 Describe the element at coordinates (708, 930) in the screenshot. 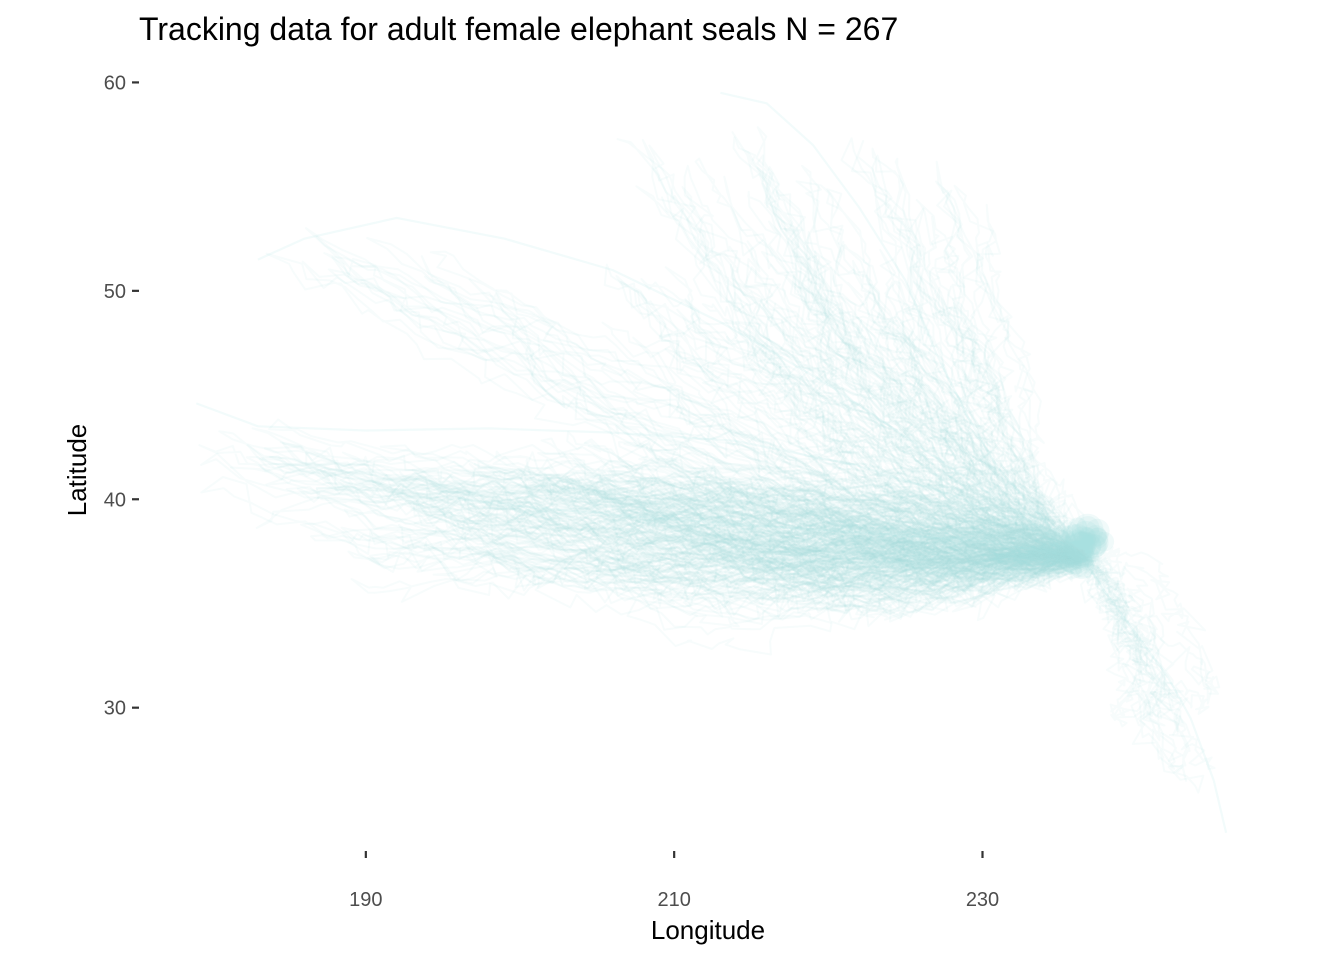

I see `x-axis-title: Longitude` at that location.